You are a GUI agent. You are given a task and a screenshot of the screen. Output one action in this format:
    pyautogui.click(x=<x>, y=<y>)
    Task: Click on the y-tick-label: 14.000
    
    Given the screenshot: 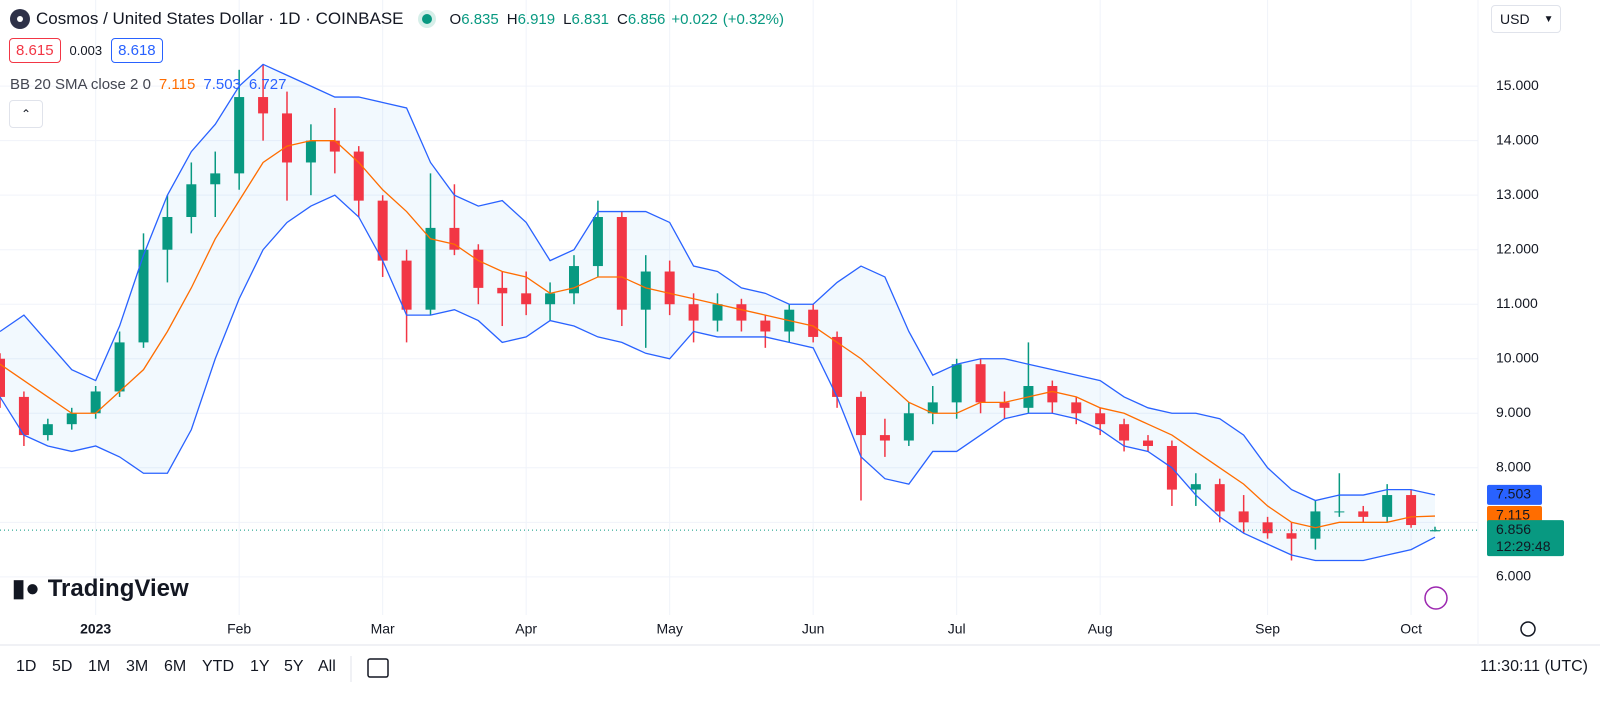 What is the action you would take?
    pyautogui.click(x=1517, y=139)
    